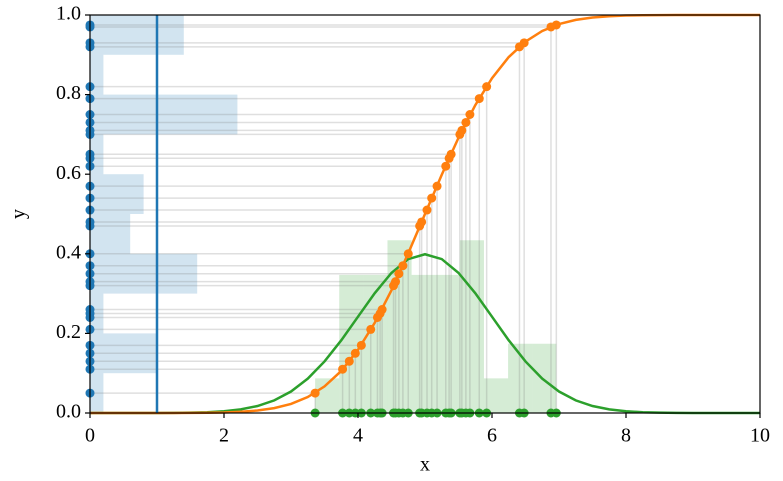  What do you see at coordinates (68, 252) in the screenshot?
I see `y-tick-label: 0.4` at bounding box center [68, 252].